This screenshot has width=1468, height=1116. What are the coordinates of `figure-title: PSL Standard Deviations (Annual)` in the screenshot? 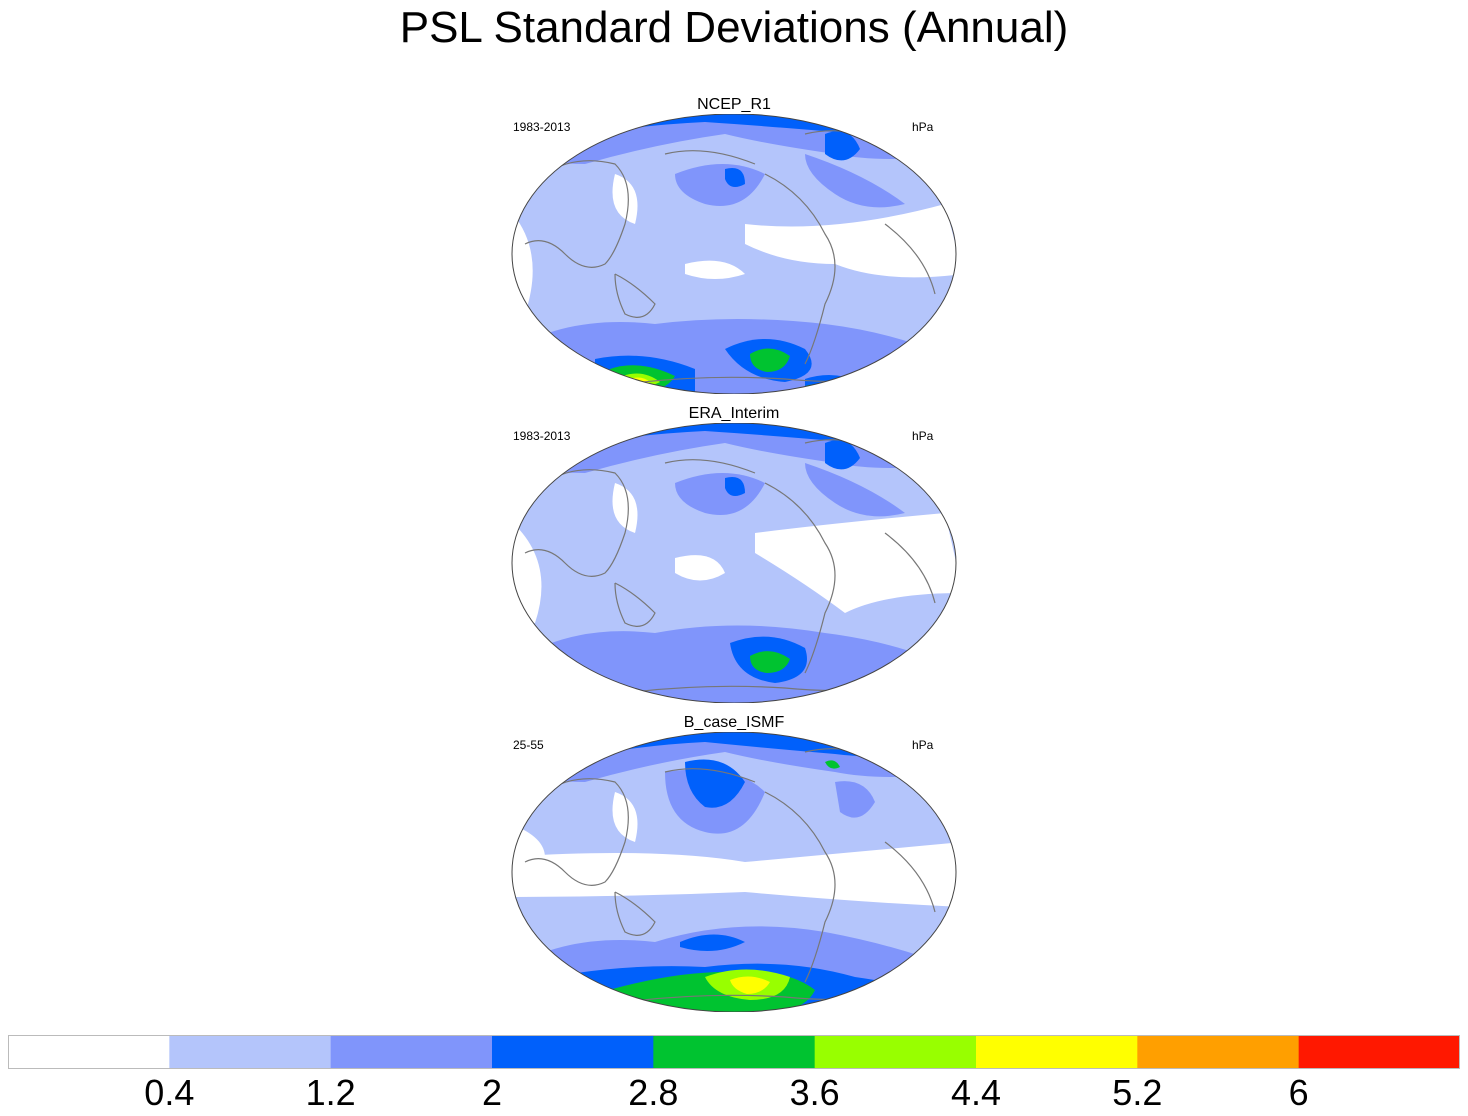 It's located at (734, 27).